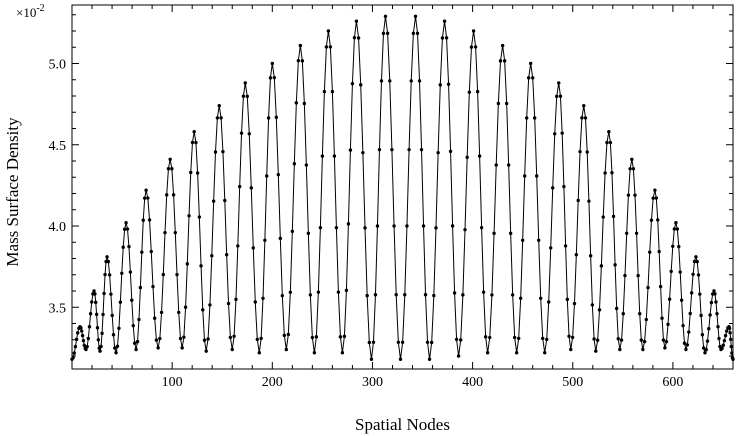 This screenshot has height=436, width=736. I want to click on y-tick-label: 4.0, so click(58, 227).